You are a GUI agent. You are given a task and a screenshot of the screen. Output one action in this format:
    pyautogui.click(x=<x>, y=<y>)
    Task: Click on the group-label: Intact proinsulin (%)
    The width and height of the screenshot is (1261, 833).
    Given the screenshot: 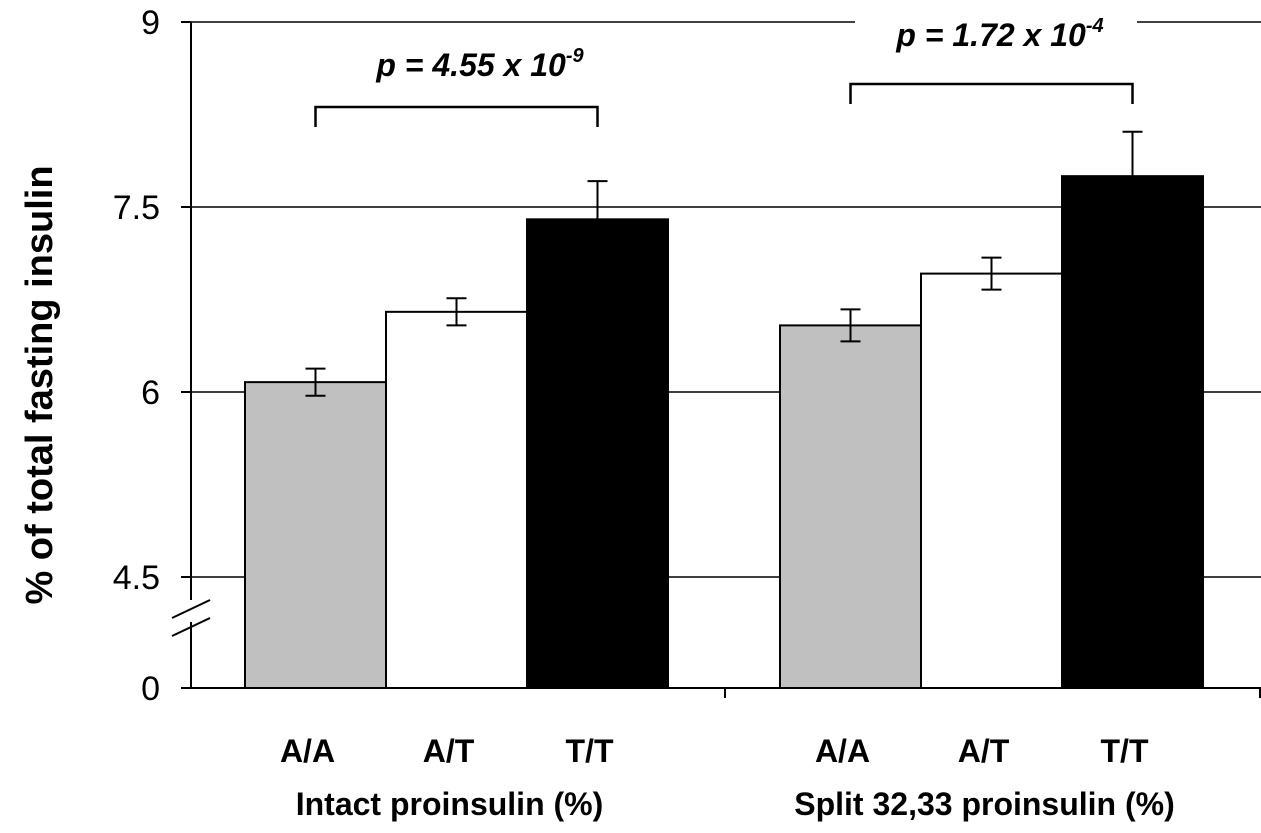 What is the action you would take?
    pyautogui.click(x=450, y=804)
    